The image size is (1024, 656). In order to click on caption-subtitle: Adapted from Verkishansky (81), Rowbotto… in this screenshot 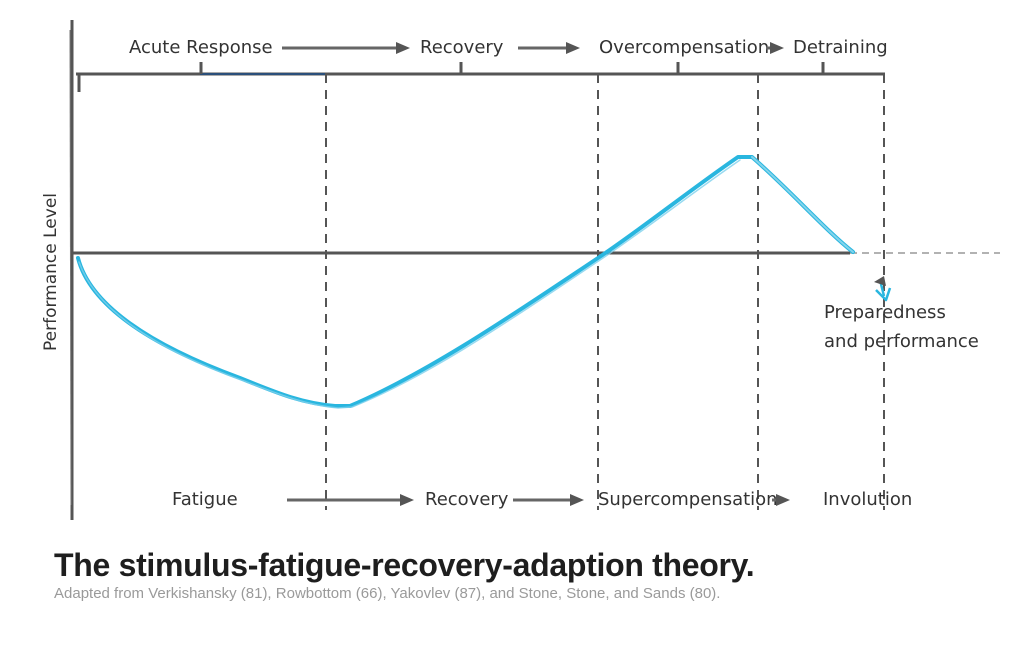, I will do `click(387, 593)`.